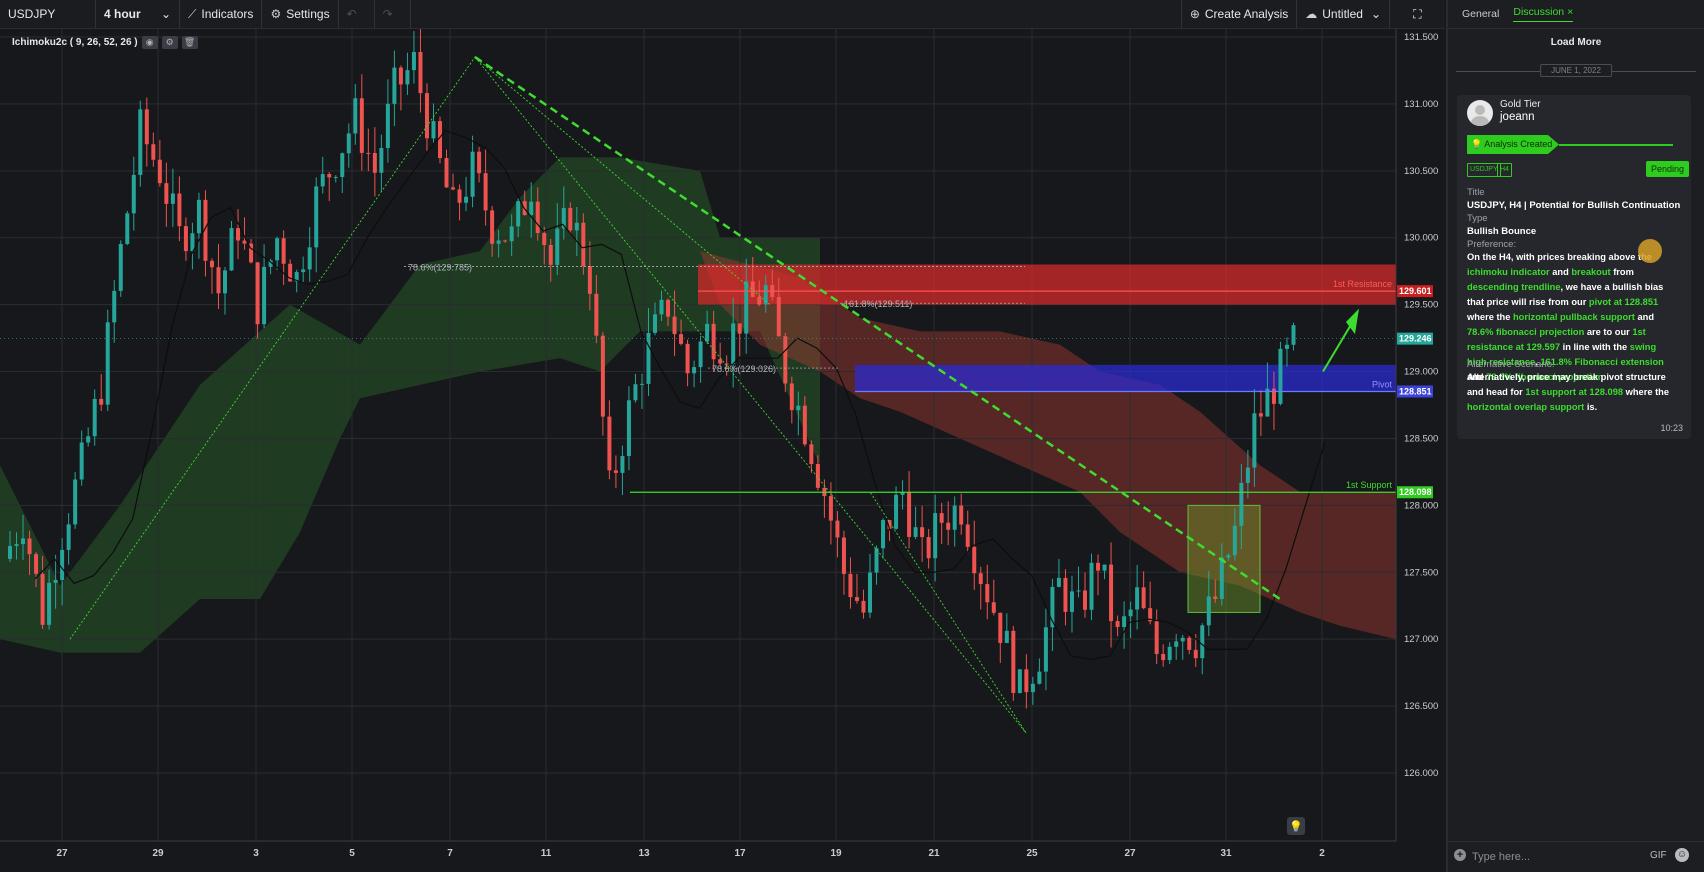 The width and height of the screenshot is (1704, 872). What do you see at coordinates (1658, 855) in the screenshot?
I see `gif-button: GIF` at bounding box center [1658, 855].